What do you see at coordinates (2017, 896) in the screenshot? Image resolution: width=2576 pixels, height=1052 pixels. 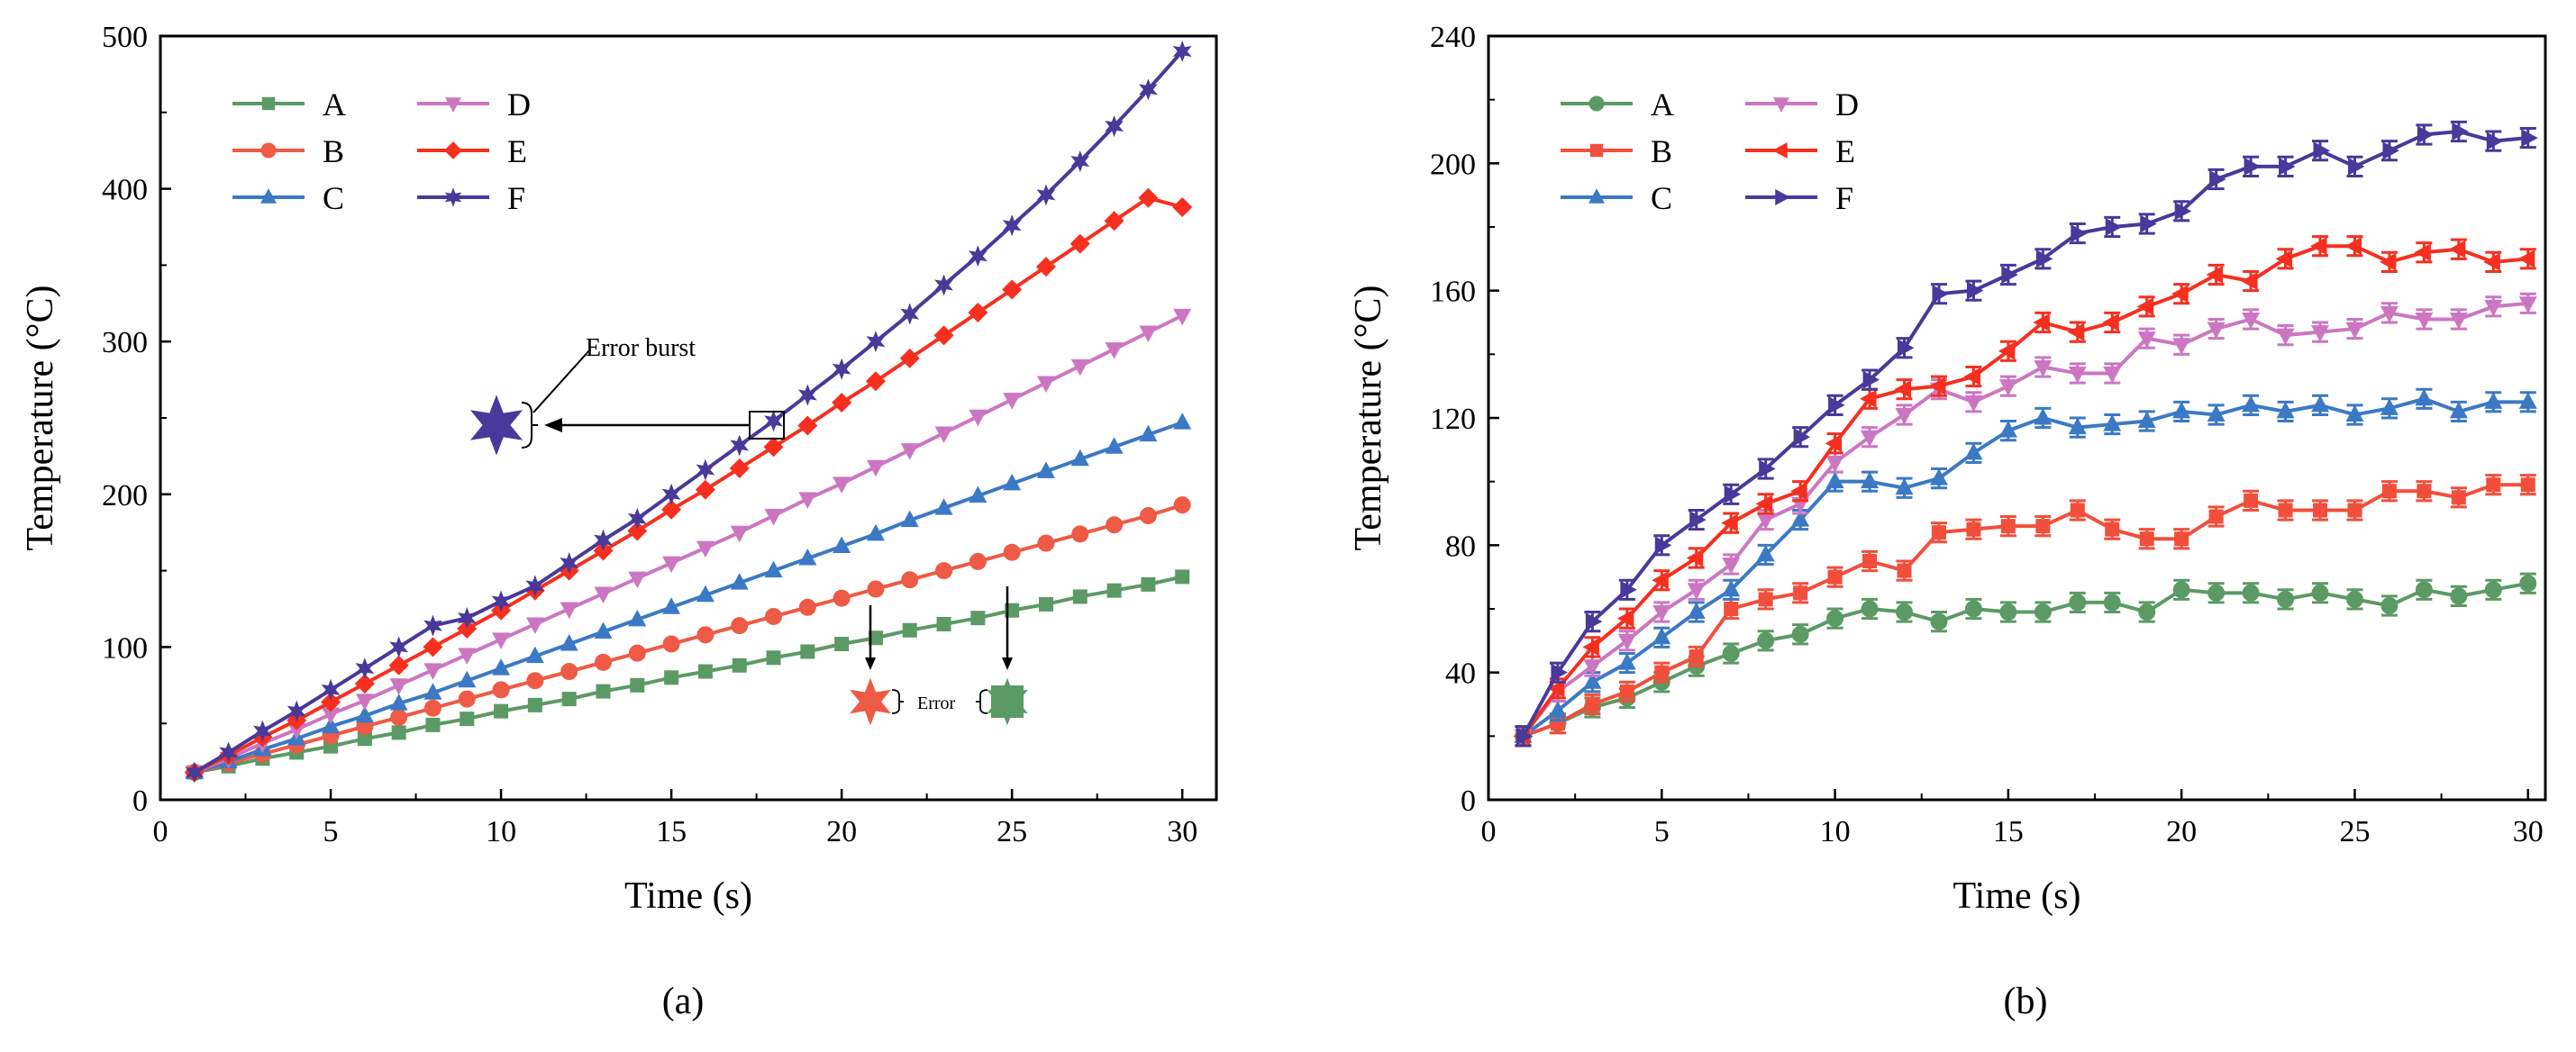 I see `chart-b-x-axis-title: Time (s)` at bounding box center [2017, 896].